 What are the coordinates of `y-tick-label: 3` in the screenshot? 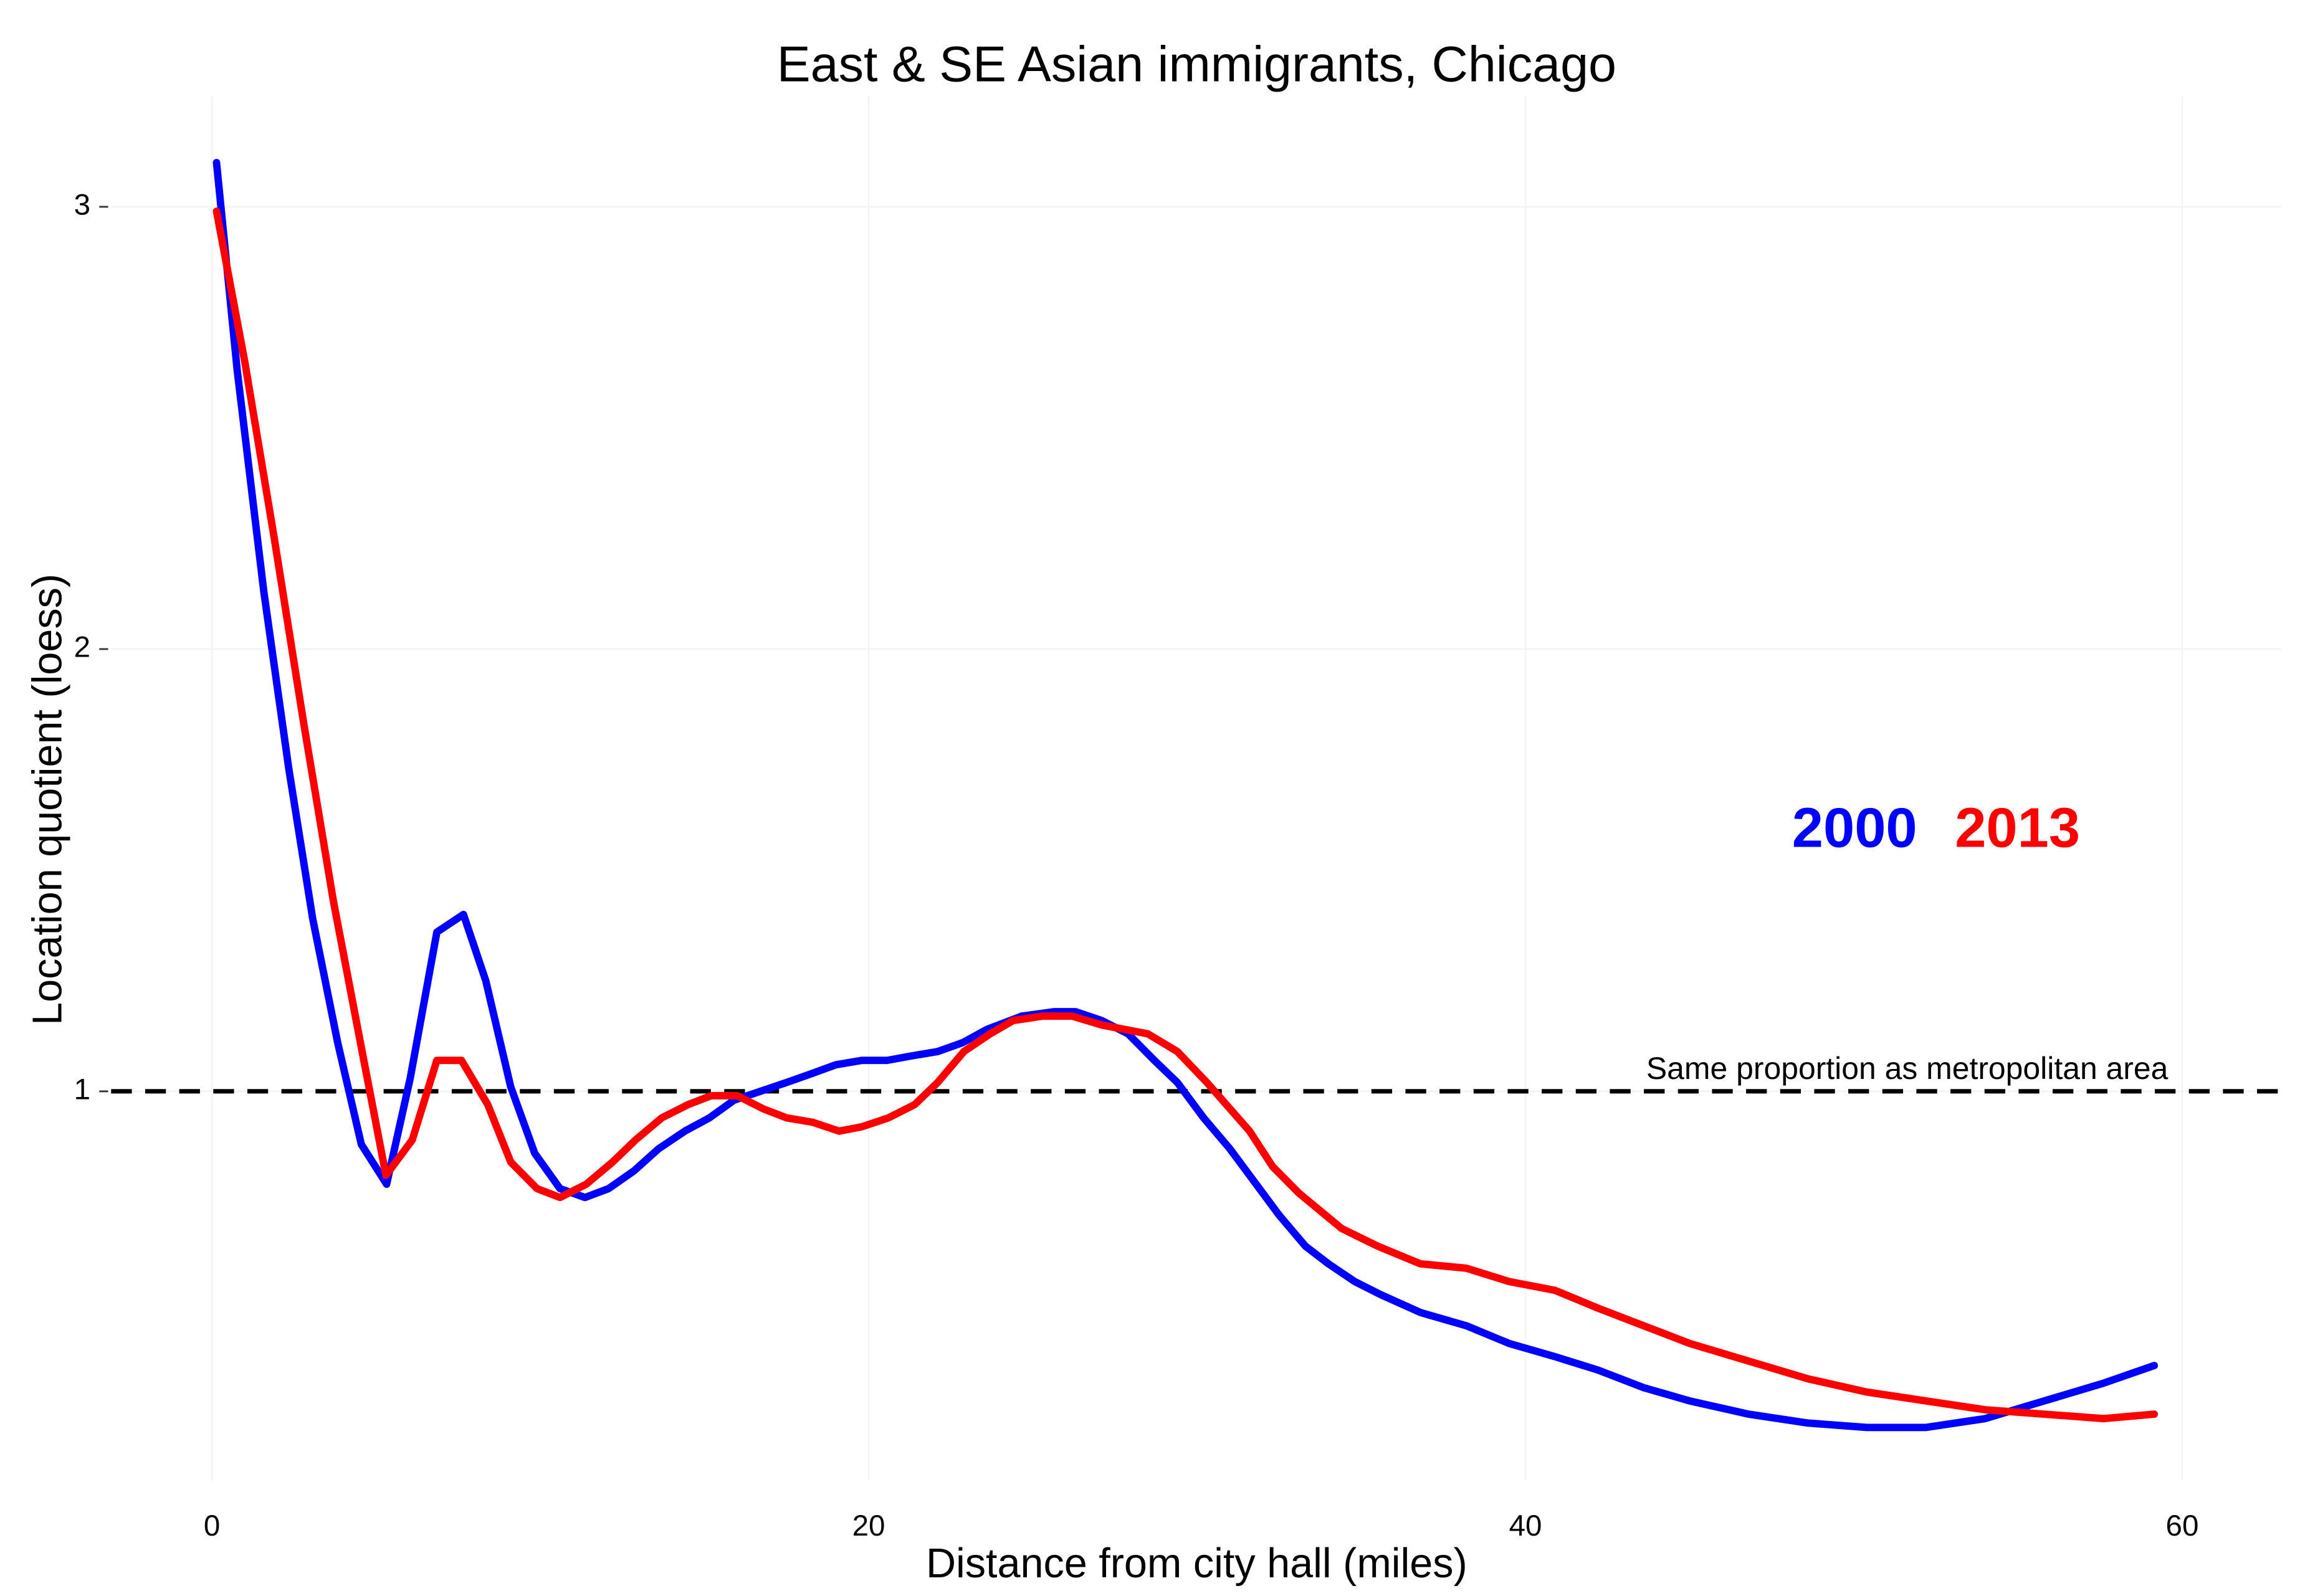 It's located at (82, 206).